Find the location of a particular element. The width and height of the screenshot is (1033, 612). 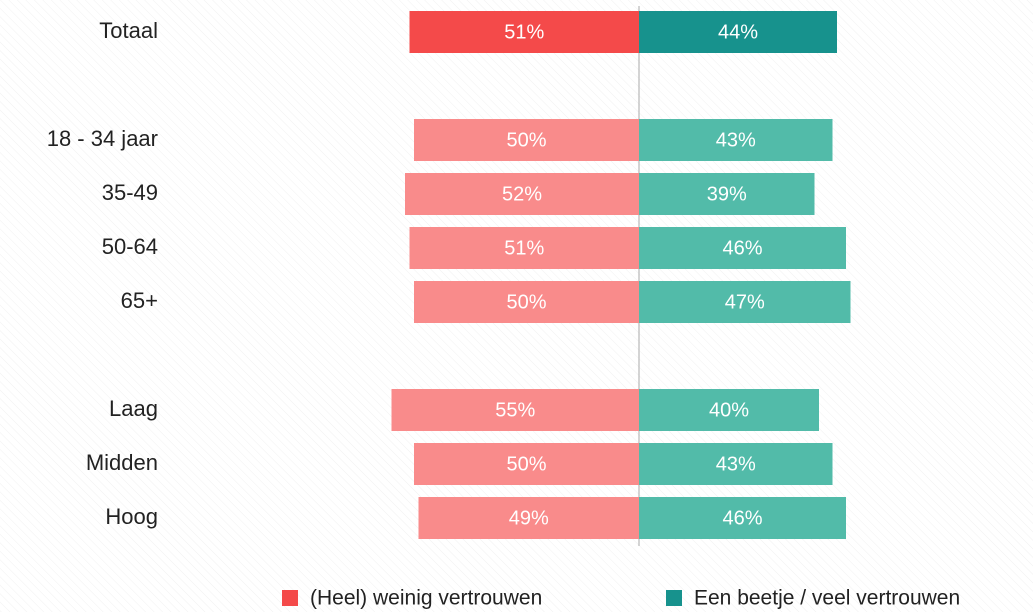

category-label: Hoog is located at coordinates (131, 516).